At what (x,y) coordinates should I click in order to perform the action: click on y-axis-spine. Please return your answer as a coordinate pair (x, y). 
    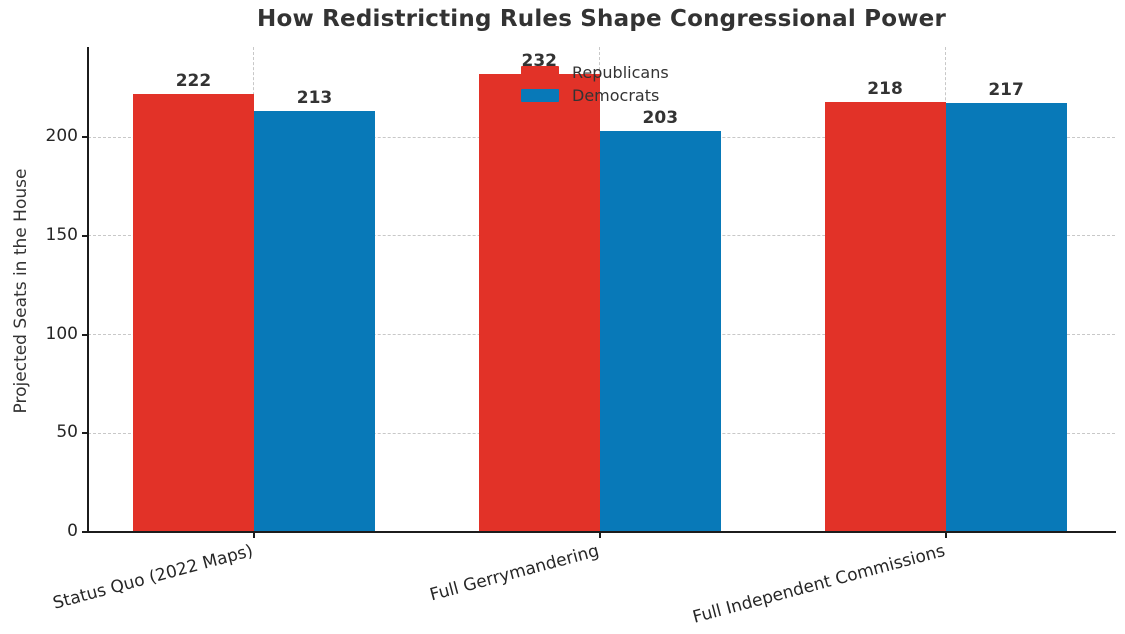
    Looking at the image, I should click on (87, 290).